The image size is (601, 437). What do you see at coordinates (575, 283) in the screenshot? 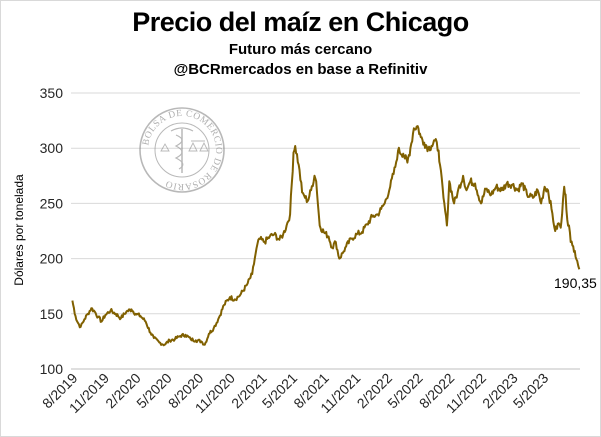
I see `last-value-label: 190,35` at bounding box center [575, 283].